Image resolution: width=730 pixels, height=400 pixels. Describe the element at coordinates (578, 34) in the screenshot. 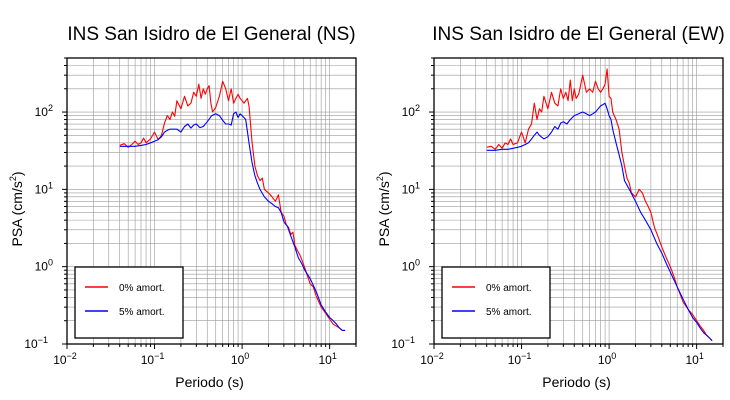

I see `chart-title: INS San Isidro de El General (EW)` at that location.